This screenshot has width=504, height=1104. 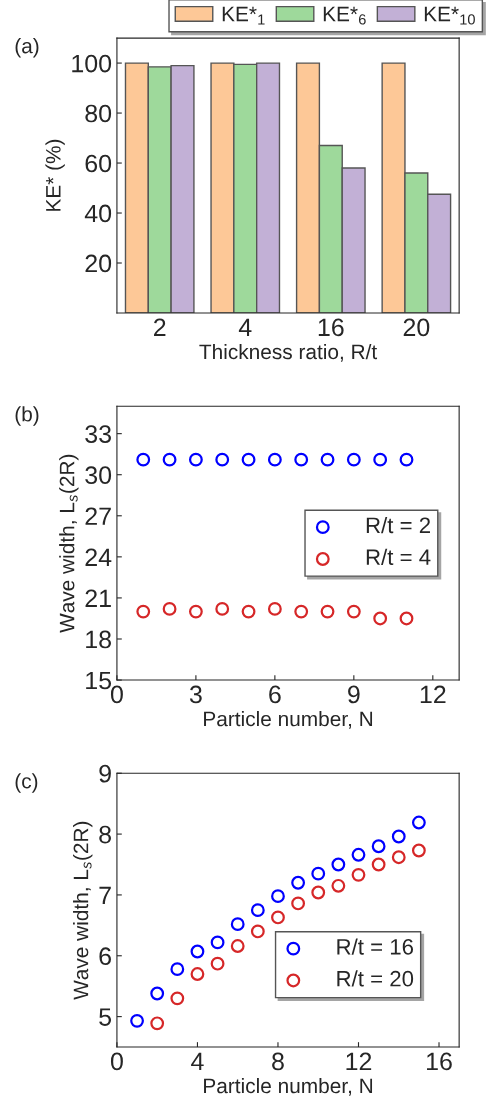 I want to click on text: (b), so click(x=27, y=416).